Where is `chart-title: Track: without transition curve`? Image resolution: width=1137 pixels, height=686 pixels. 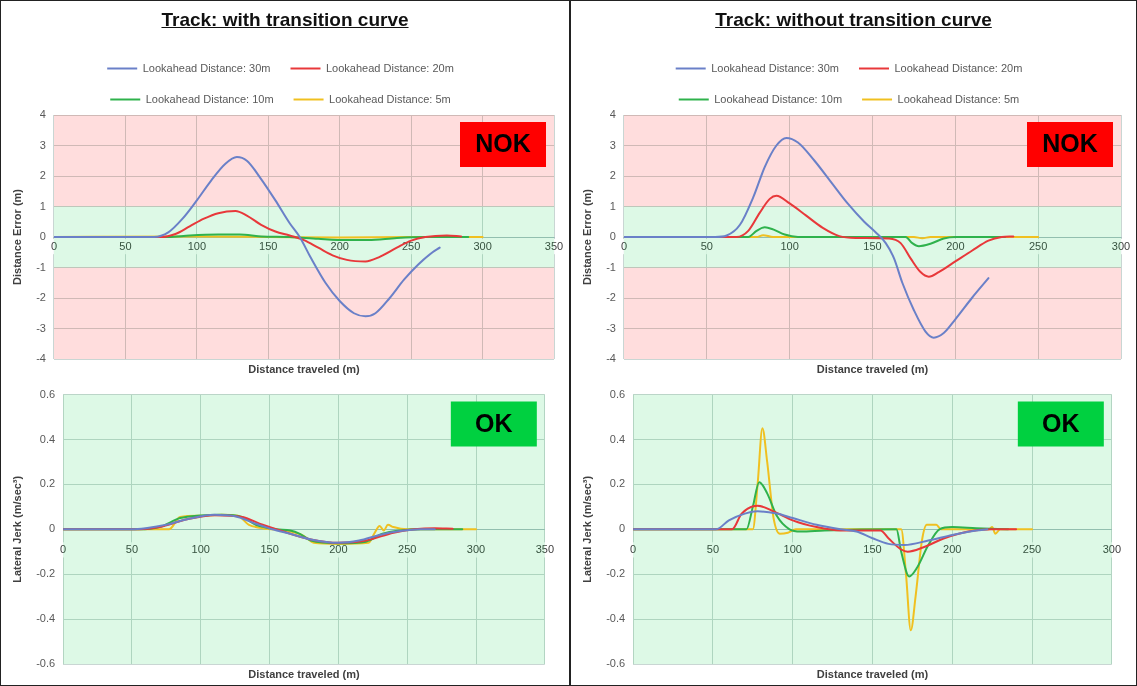 chart-title: Track: without transition curve is located at coordinates (853, 20).